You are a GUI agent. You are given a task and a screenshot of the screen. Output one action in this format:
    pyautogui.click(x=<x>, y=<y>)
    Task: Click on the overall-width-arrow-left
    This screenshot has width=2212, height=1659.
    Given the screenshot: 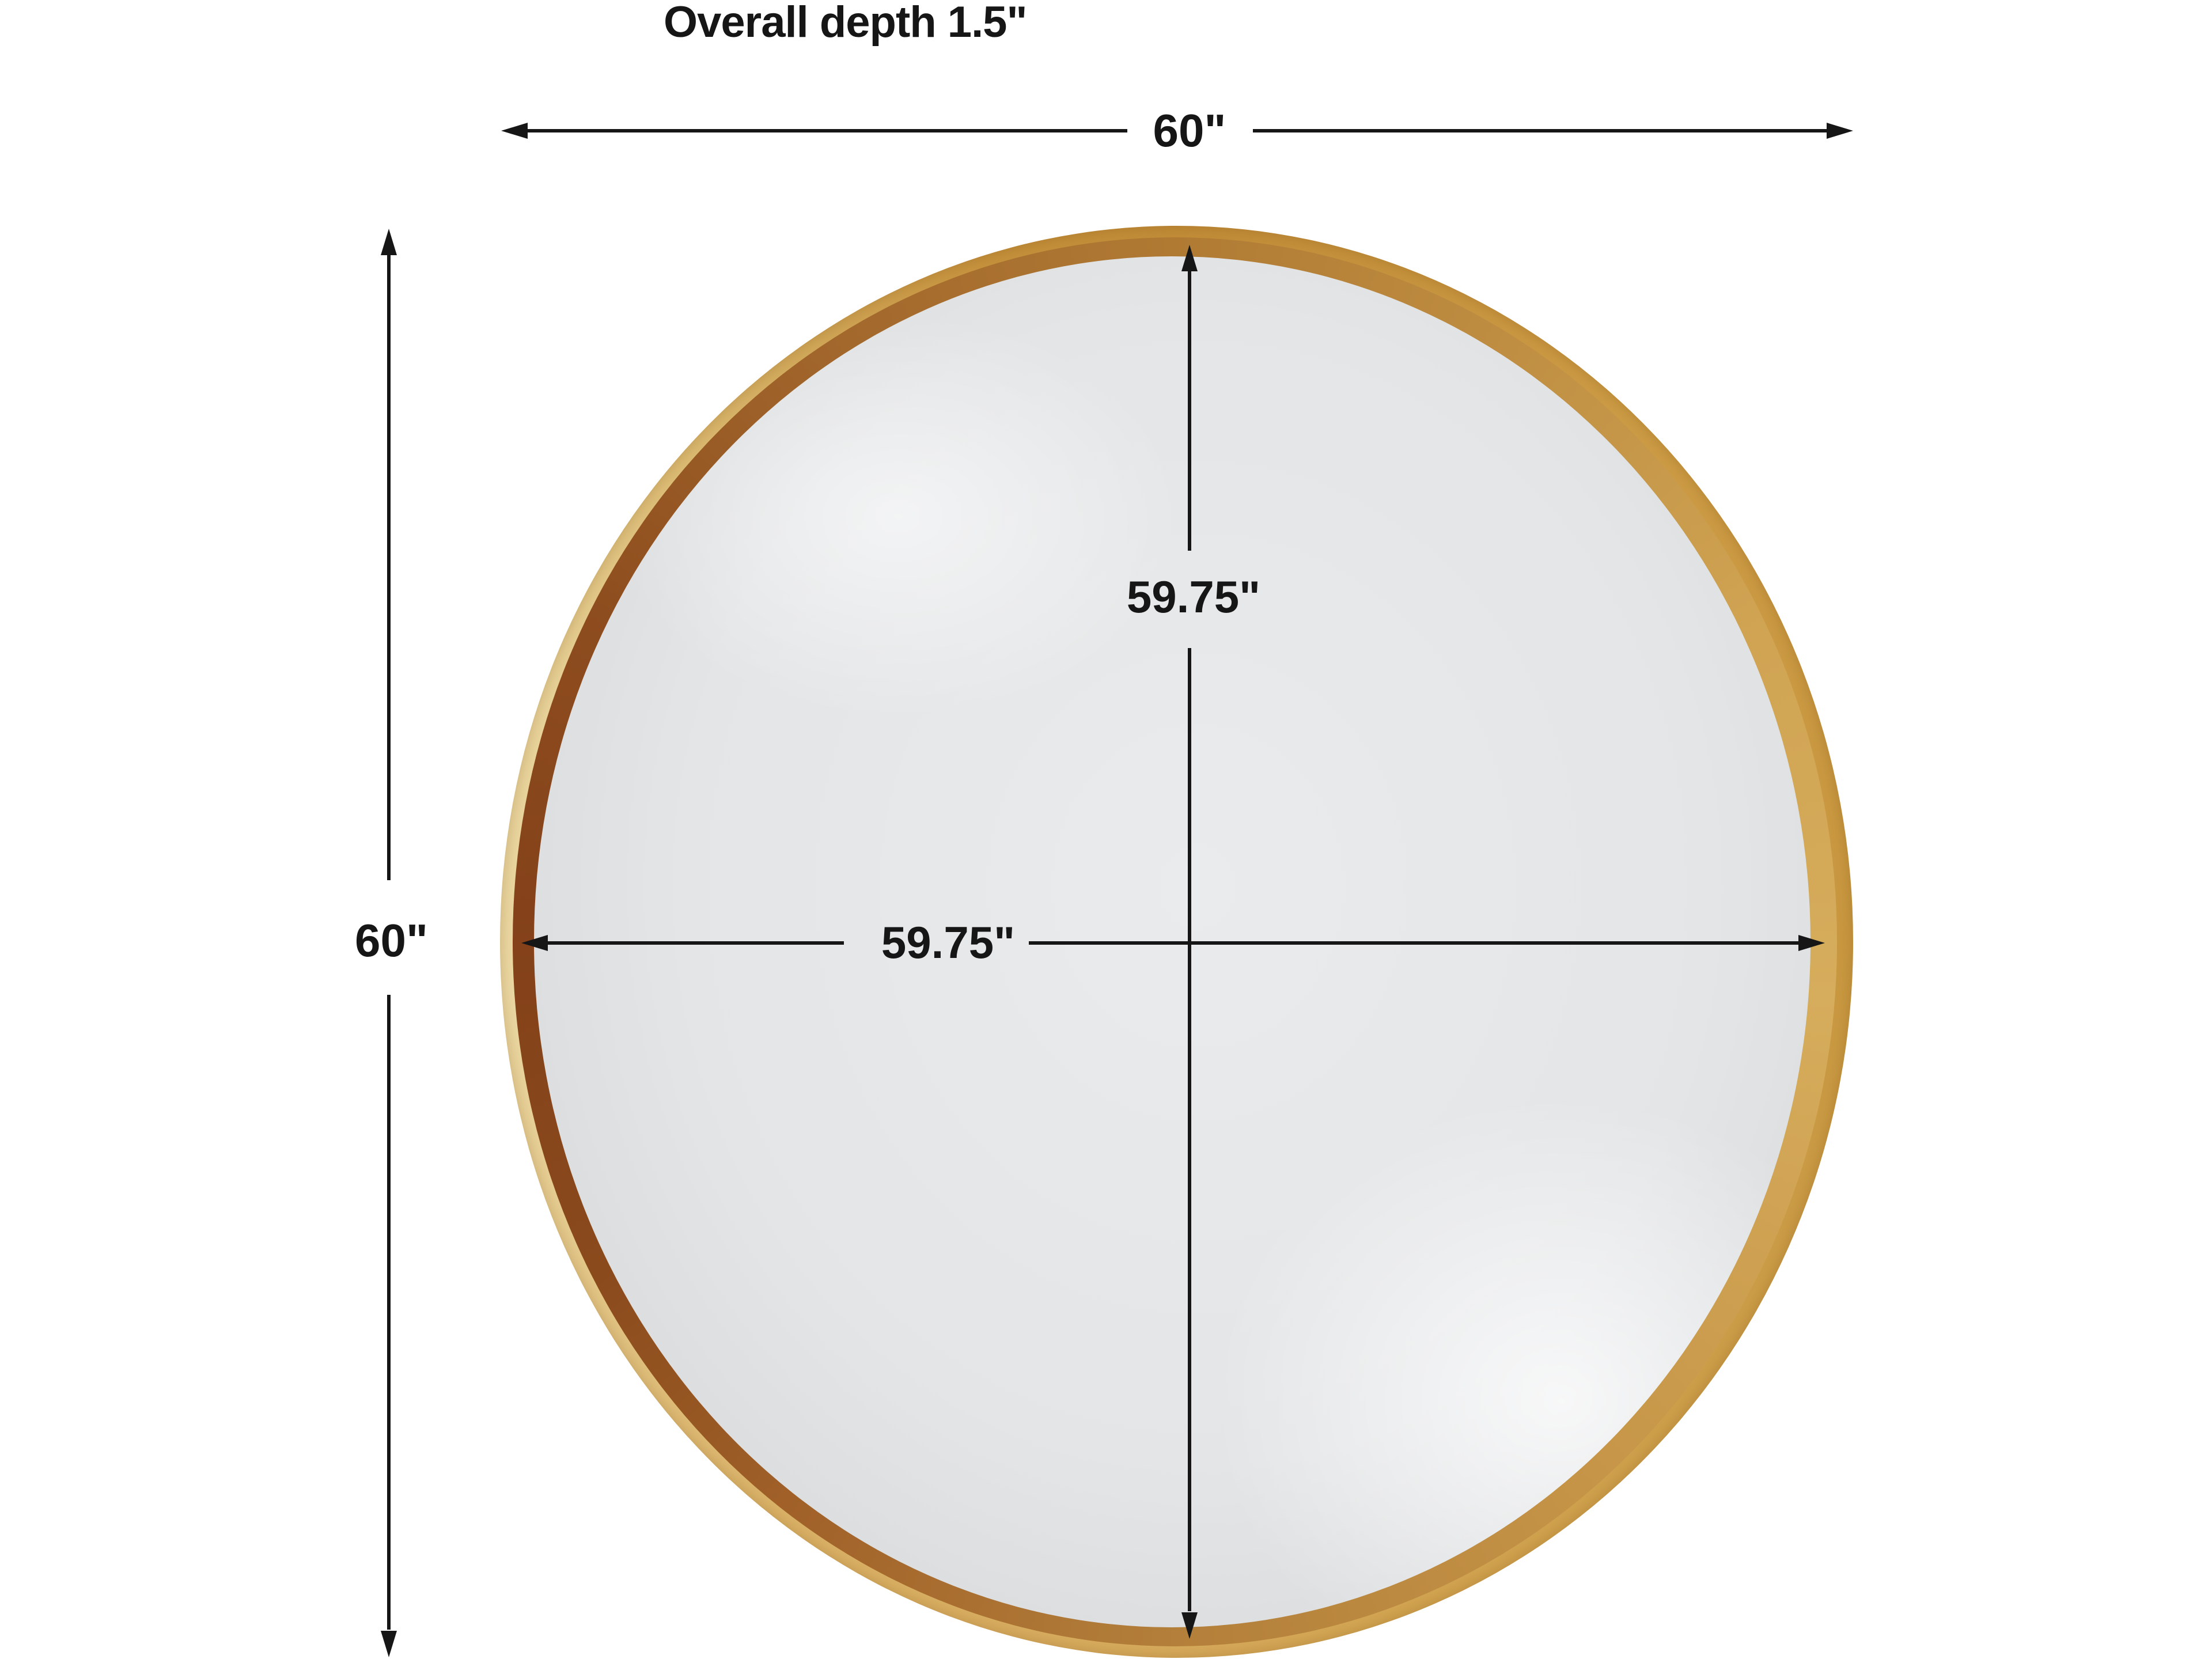 What is the action you would take?
    pyautogui.click(x=514, y=131)
    